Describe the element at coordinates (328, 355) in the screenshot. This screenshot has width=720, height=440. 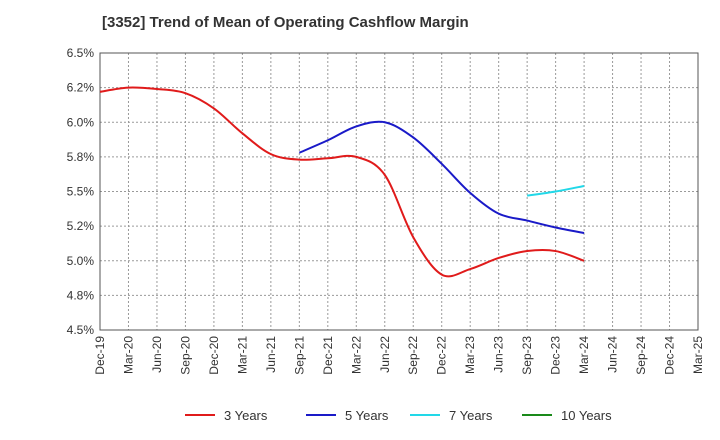
I see `x-tick-label: Dec-21` at that location.